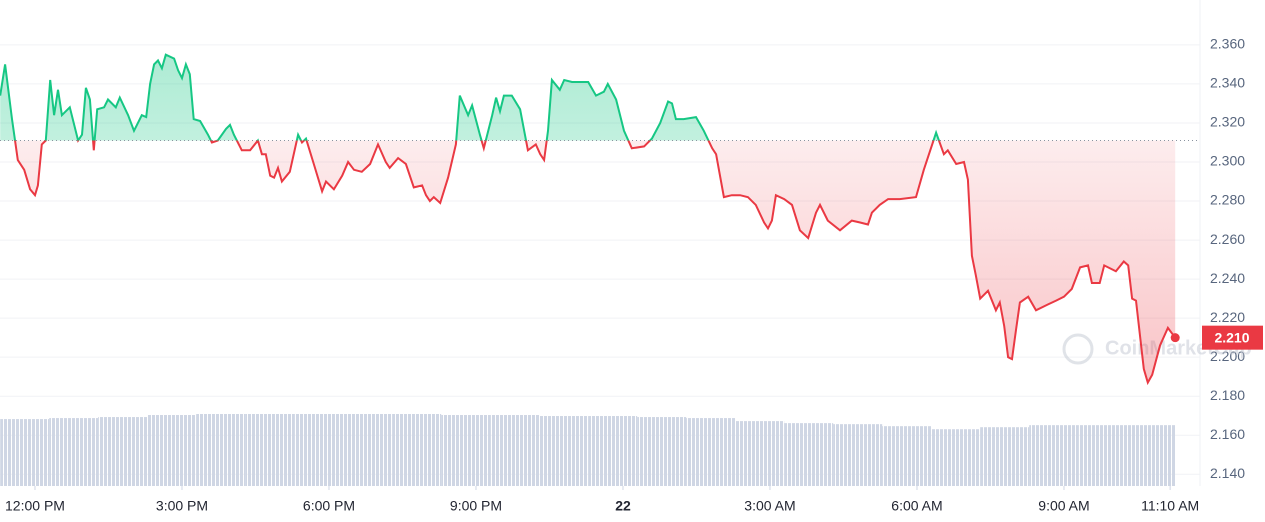 This screenshot has width=1265, height=522. I want to click on last-point, so click(1175, 338).